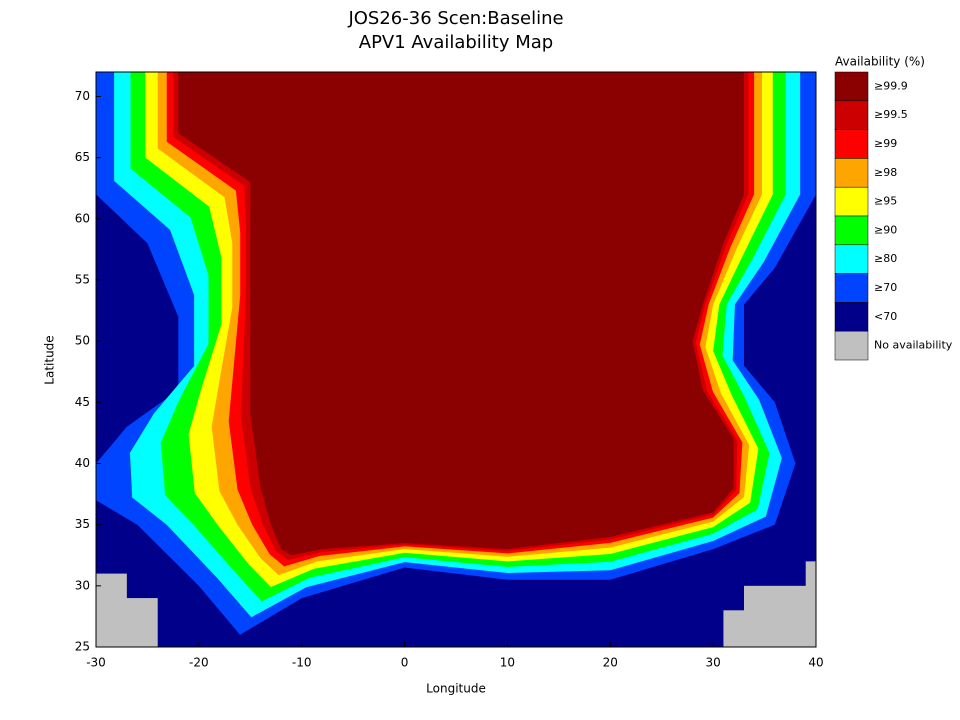 The width and height of the screenshot is (960, 720). Describe the element at coordinates (815, 663) in the screenshot. I see `x-tick-label: 40` at that location.